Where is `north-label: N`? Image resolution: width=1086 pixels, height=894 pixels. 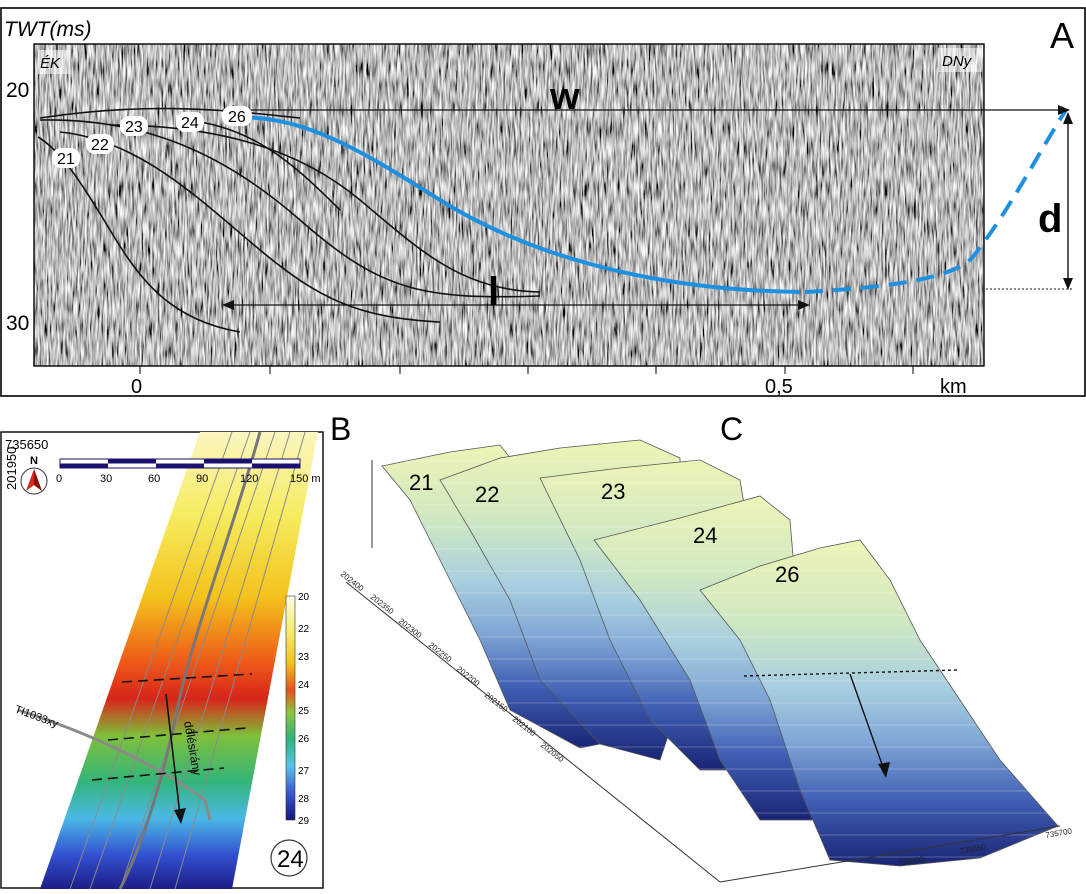 north-label: N is located at coordinates (34, 461).